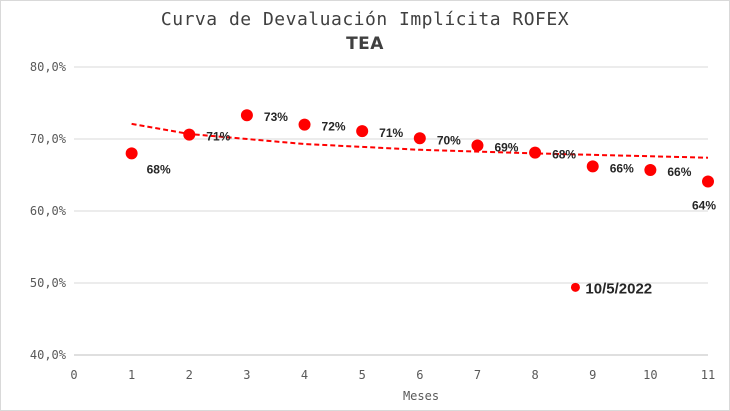  I want to click on x-tick-label: 9, so click(592, 375).